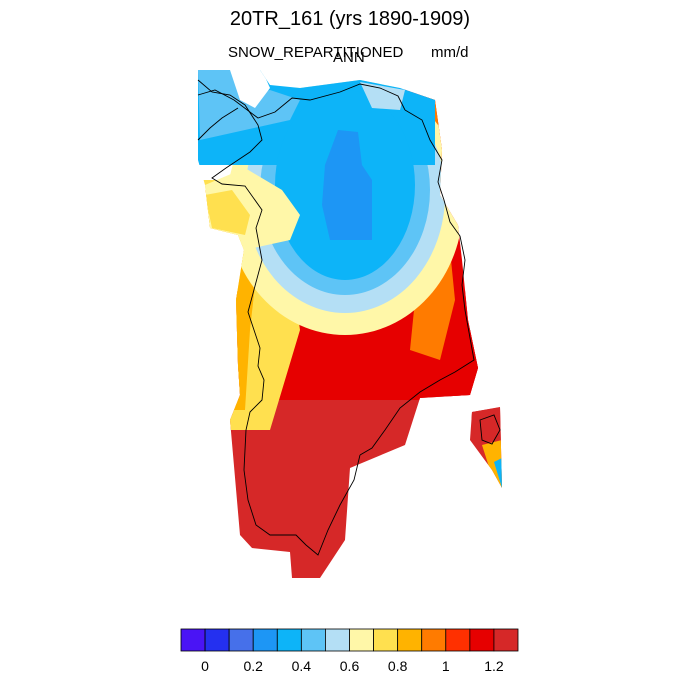  I want to click on colorbar-tick-label: 0.6, so click(350, 666).